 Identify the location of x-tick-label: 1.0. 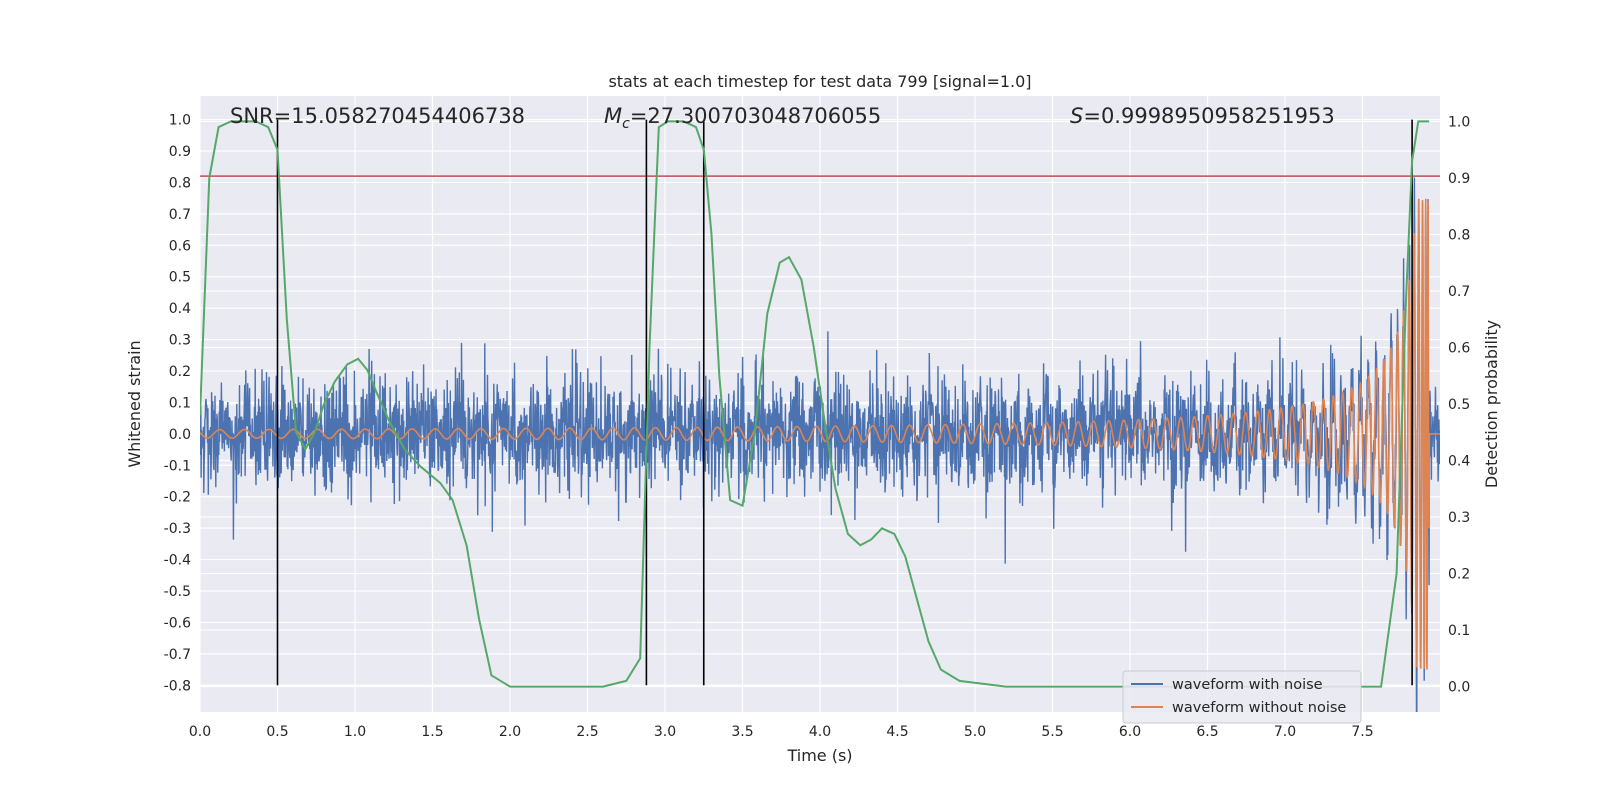
(355, 732).